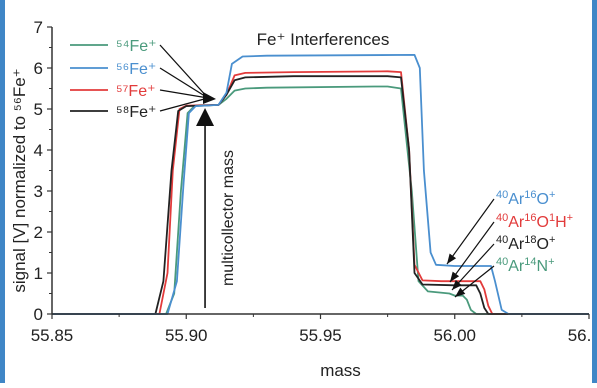 The height and width of the screenshot is (388, 597). What do you see at coordinates (530, 262) in the screenshot?
I see `interference-iso2: 14` at bounding box center [530, 262].